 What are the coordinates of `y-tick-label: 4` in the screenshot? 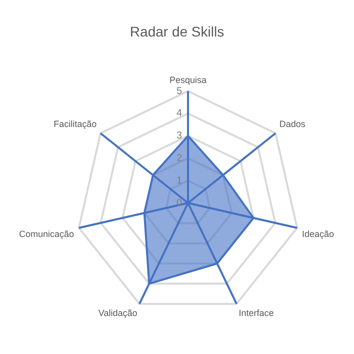 It's located at (179, 114).